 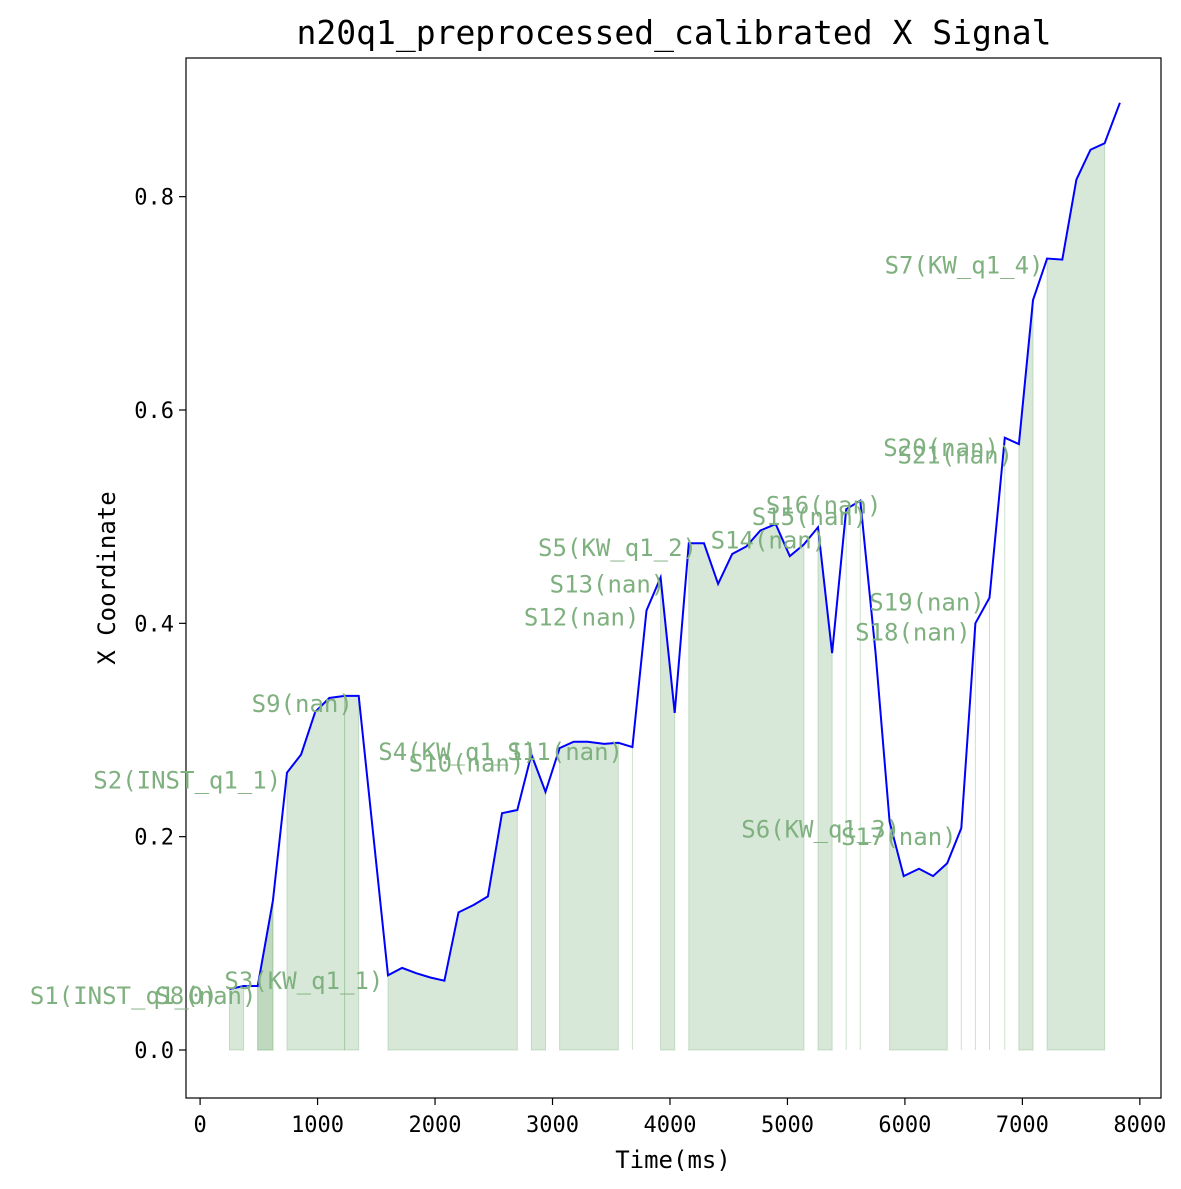 I want to click on segment-label: S6(KW_q1_3), so click(x=820, y=830).